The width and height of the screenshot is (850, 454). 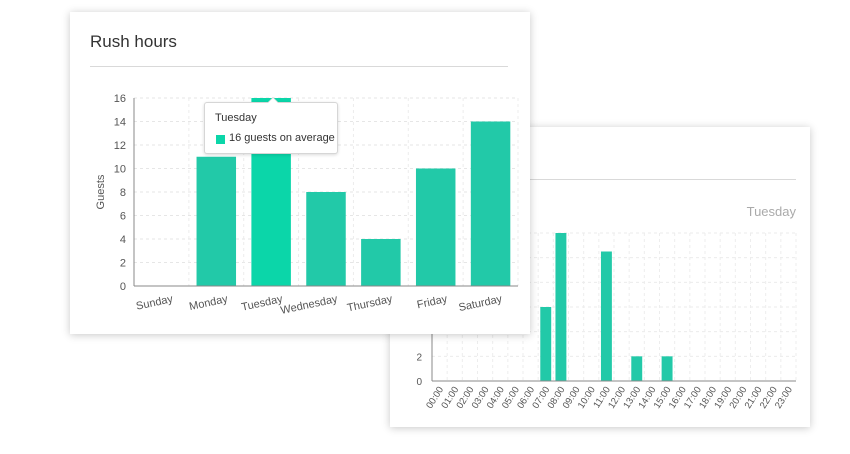 I want to click on y-axis-label: Guests, so click(x=101, y=191).